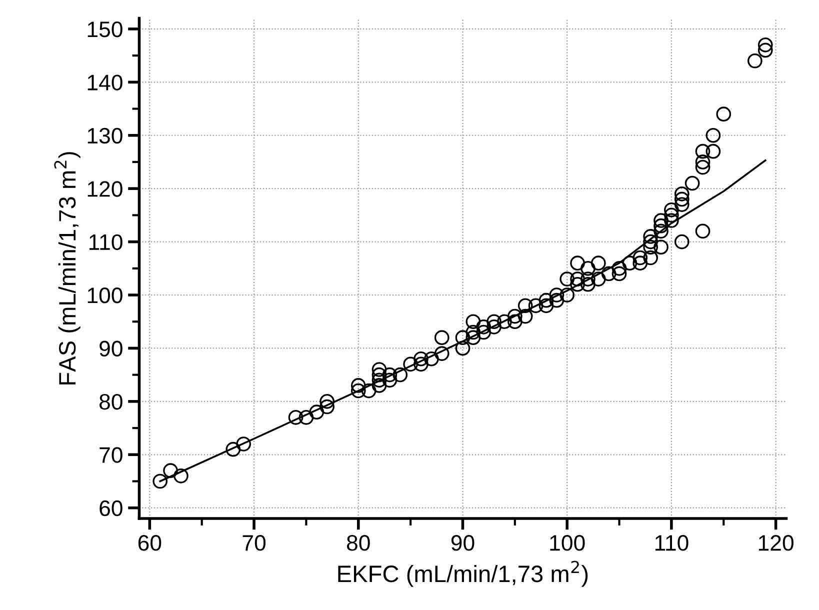 Image resolution: width=819 pixels, height=610 pixels. I want to click on x-tick-label: 110, so click(671, 543).